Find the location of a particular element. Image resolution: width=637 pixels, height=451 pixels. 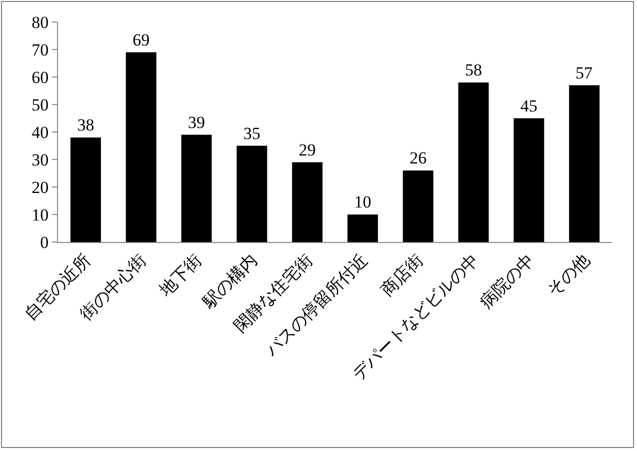

data-label: 35 is located at coordinates (251, 133).